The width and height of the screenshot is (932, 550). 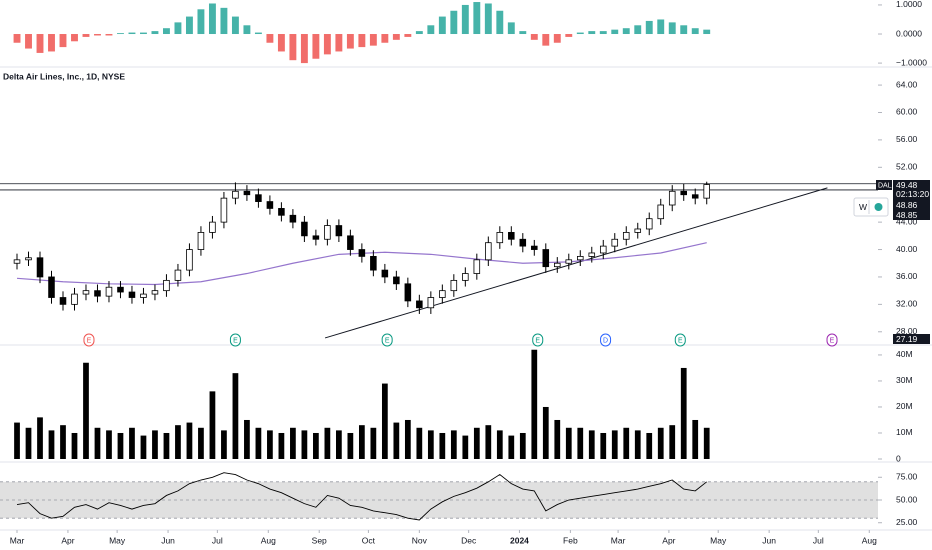 What do you see at coordinates (64, 76) in the screenshot?
I see `chart-title: Delta Air Lines, Inc., 1D, NYSE` at bounding box center [64, 76].